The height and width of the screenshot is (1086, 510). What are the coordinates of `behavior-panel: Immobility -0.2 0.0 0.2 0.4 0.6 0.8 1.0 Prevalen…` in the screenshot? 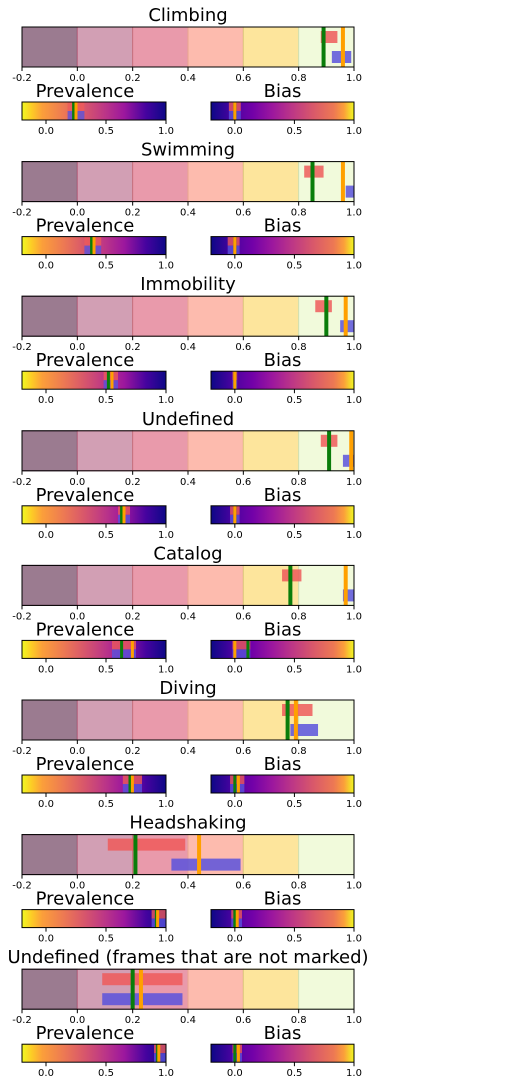 It's located at (187, 340).